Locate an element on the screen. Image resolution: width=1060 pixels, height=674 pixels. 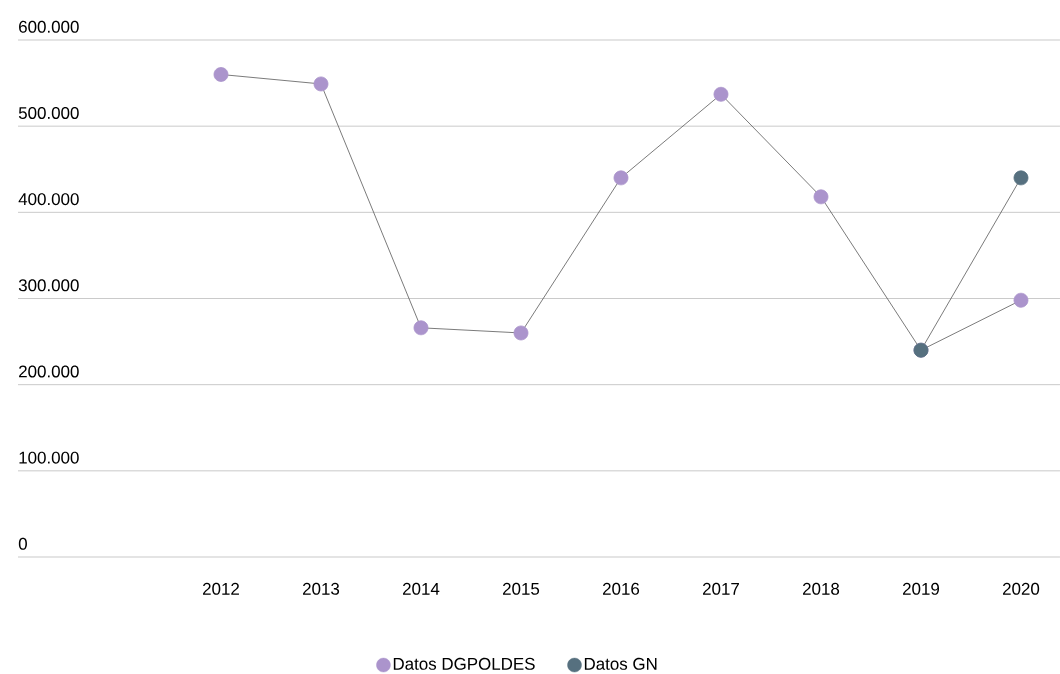
y-tick-label: 100.000 is located at coordinates (49, 457).